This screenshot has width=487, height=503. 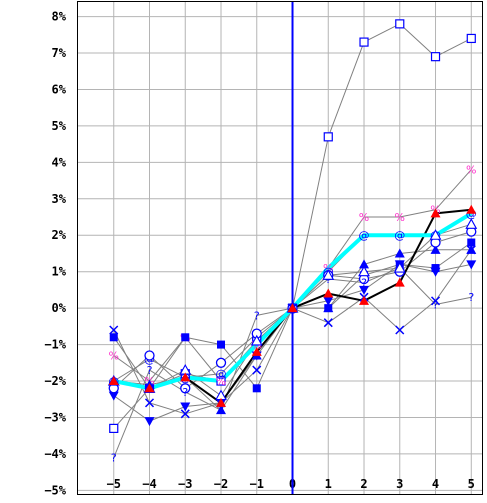 I want to click on y-tick-label: 2%, so click(x=59, y=235).